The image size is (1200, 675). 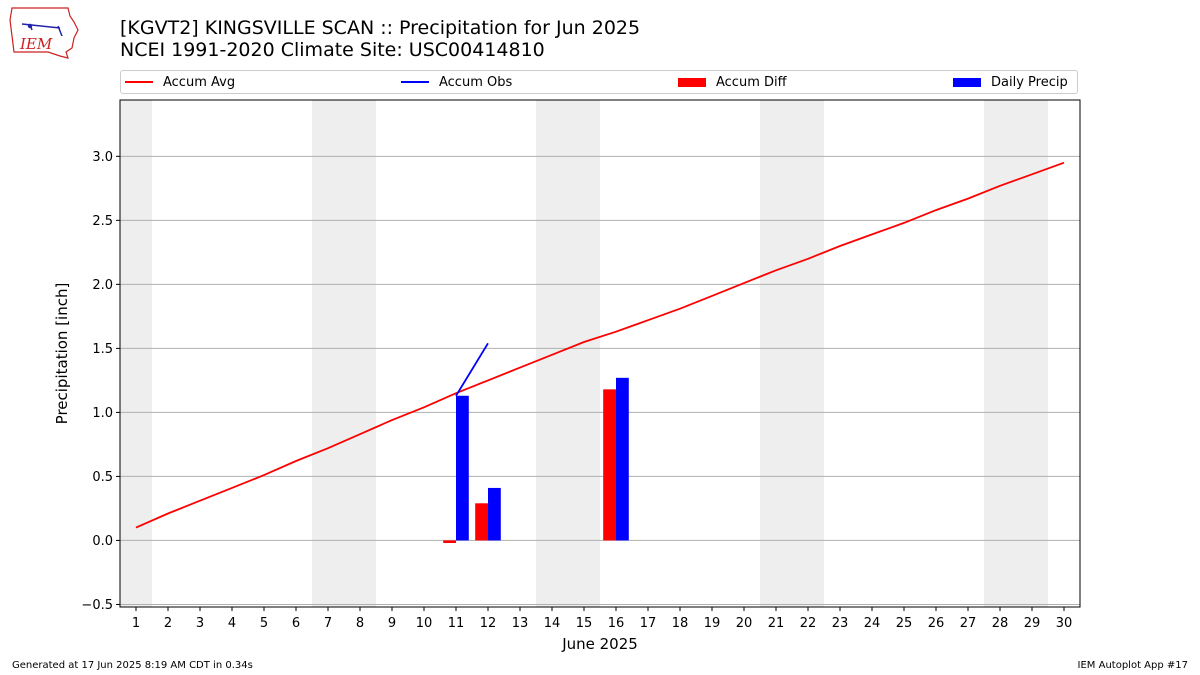 What do you see at coordinates (102, 221) in the screenshot?
I see `y-tick-label-6: 2.5` at bounding box center [102, 221].